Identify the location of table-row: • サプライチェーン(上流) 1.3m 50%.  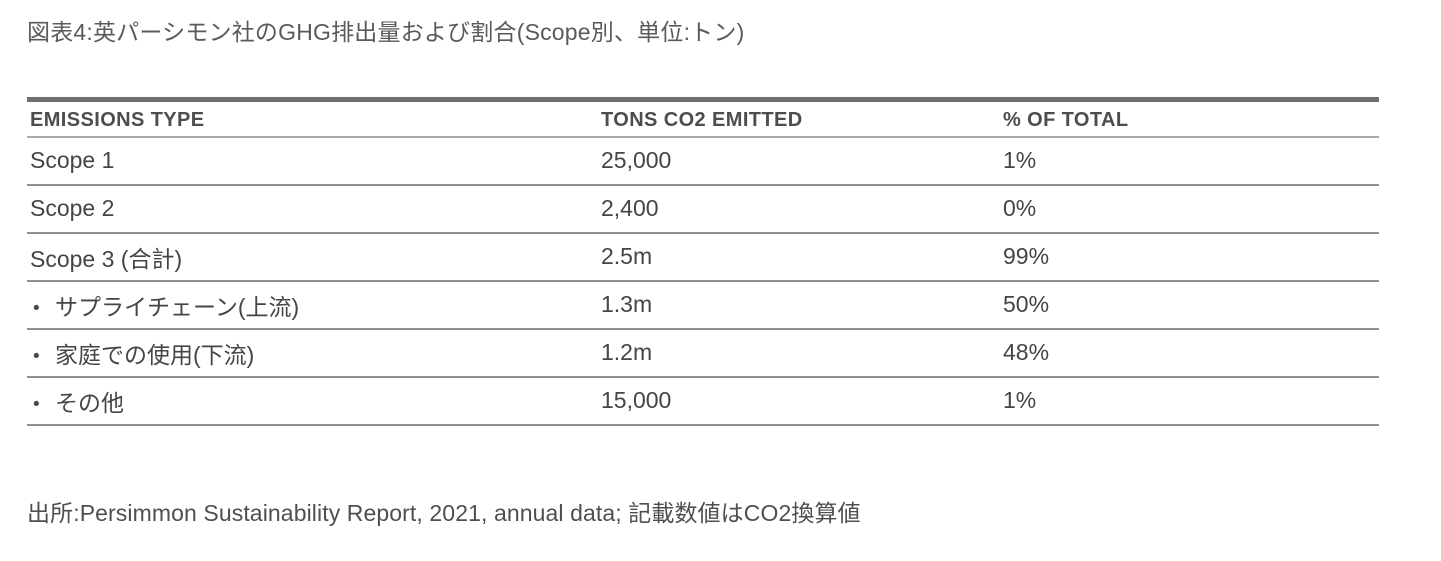
(703, 305).